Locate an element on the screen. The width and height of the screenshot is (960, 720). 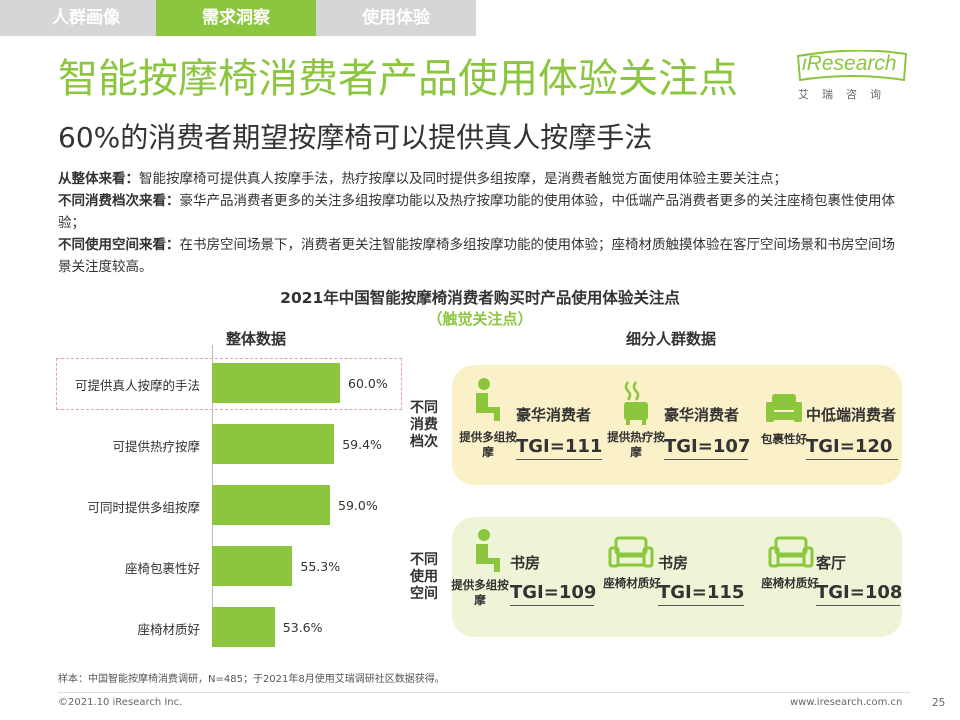
page-title: 智能按摩椅消费者产品使用体验关注点 is located at coordinates (398, 79).